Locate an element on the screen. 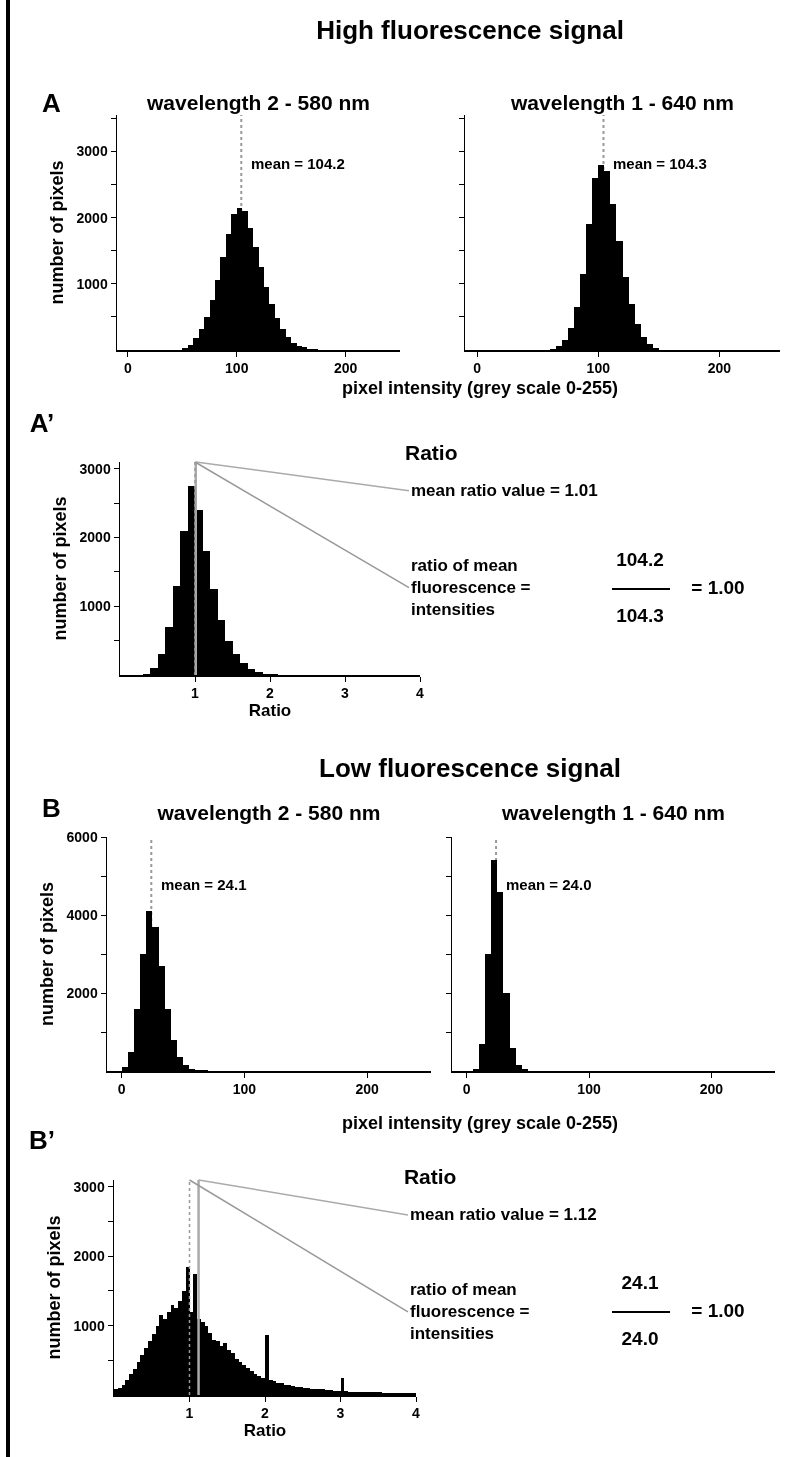 Image resolution: width=788 pixels, height=1457 pixels. text: B’ is located at coordinates (42, 1140).